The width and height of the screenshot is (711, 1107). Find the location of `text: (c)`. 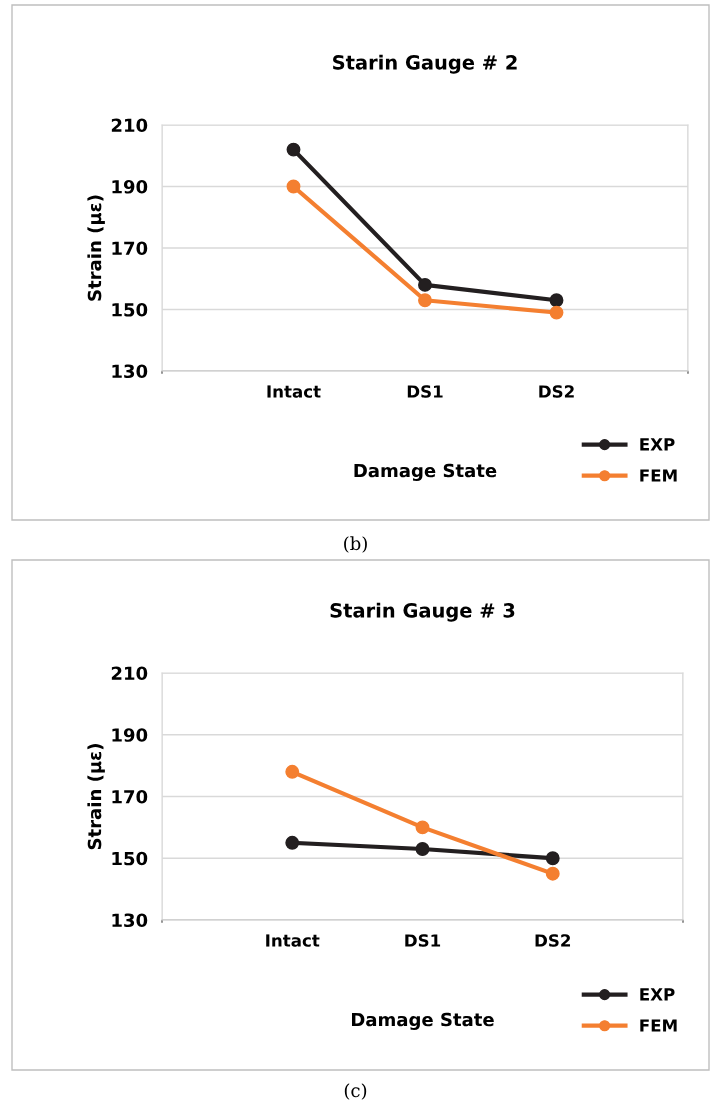

text: (c) is located at coordinates (355, 1091).